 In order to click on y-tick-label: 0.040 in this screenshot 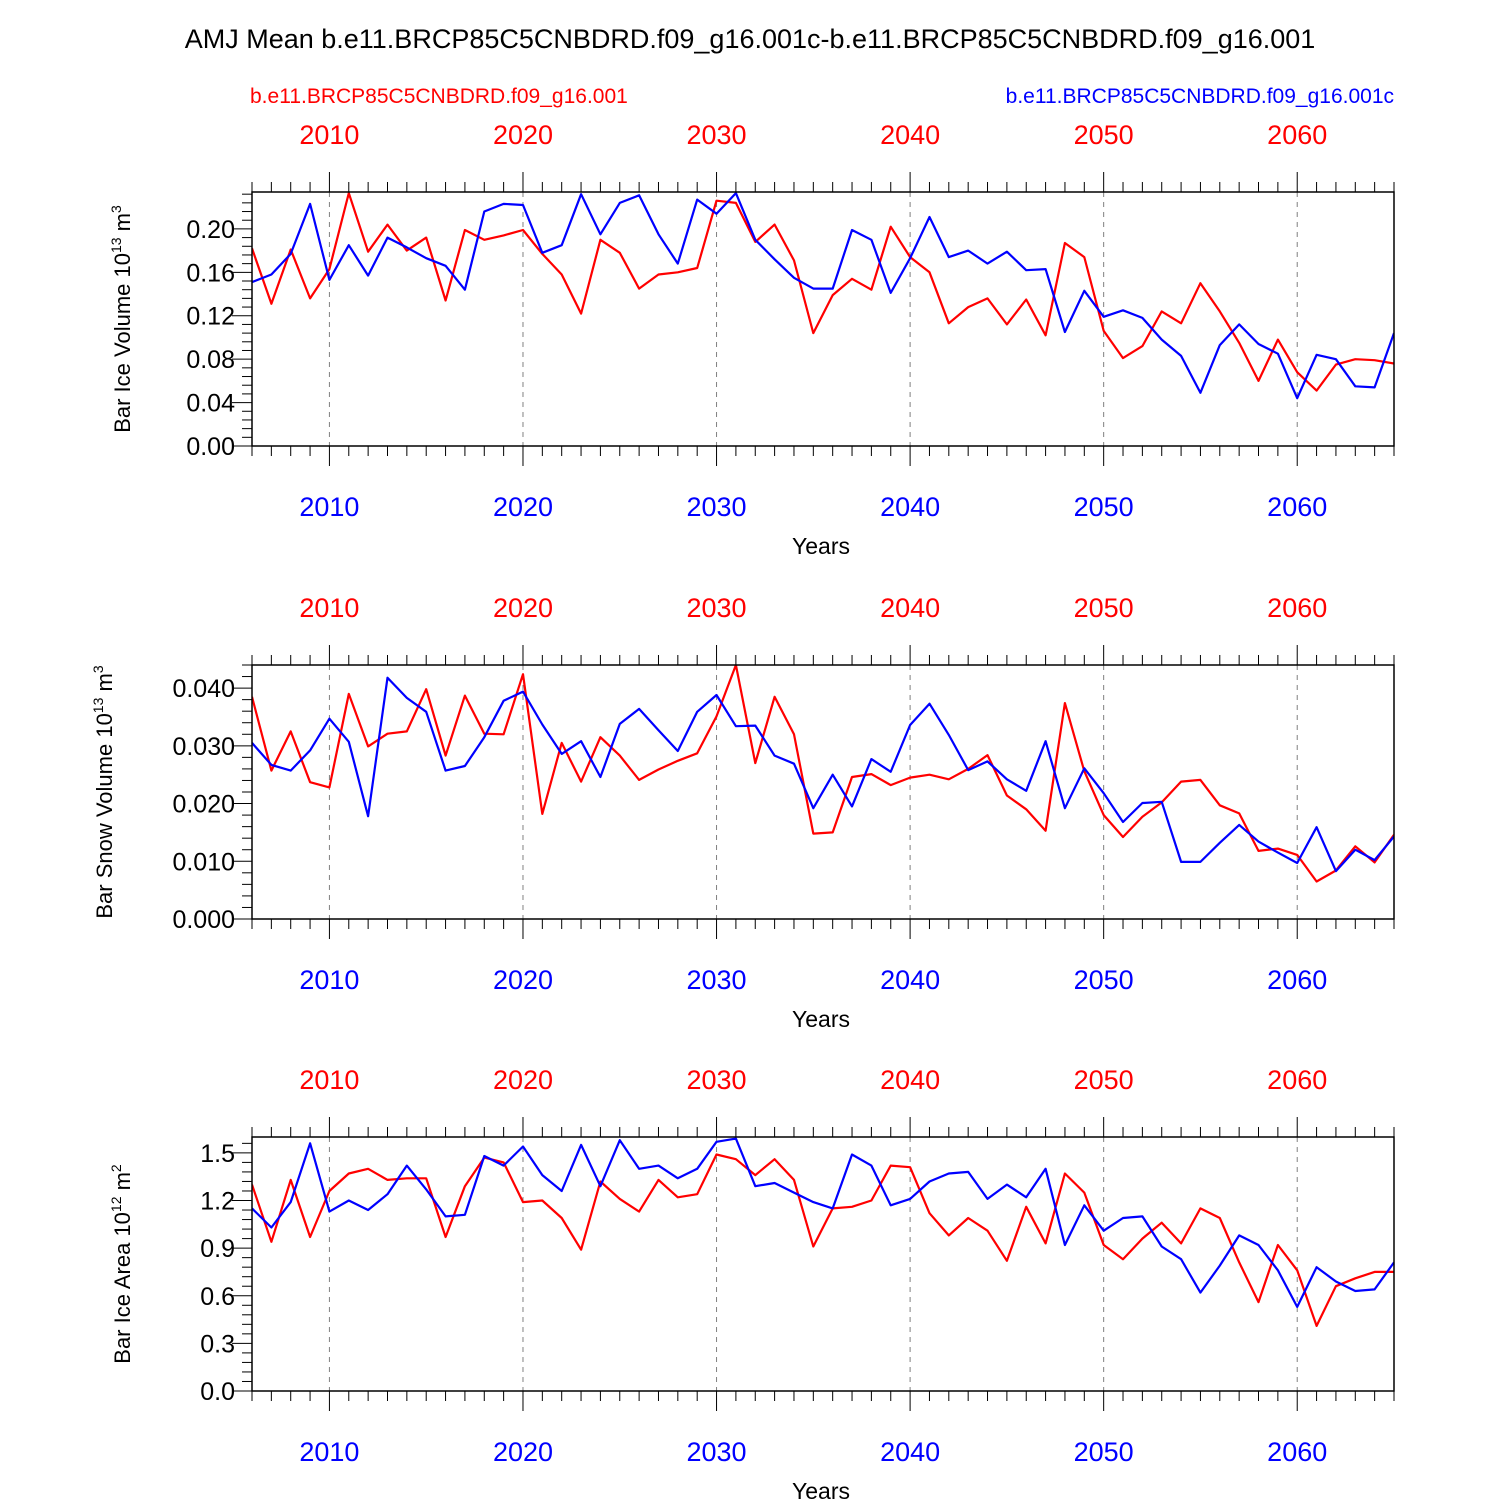, I will do `click(203, 689)`.